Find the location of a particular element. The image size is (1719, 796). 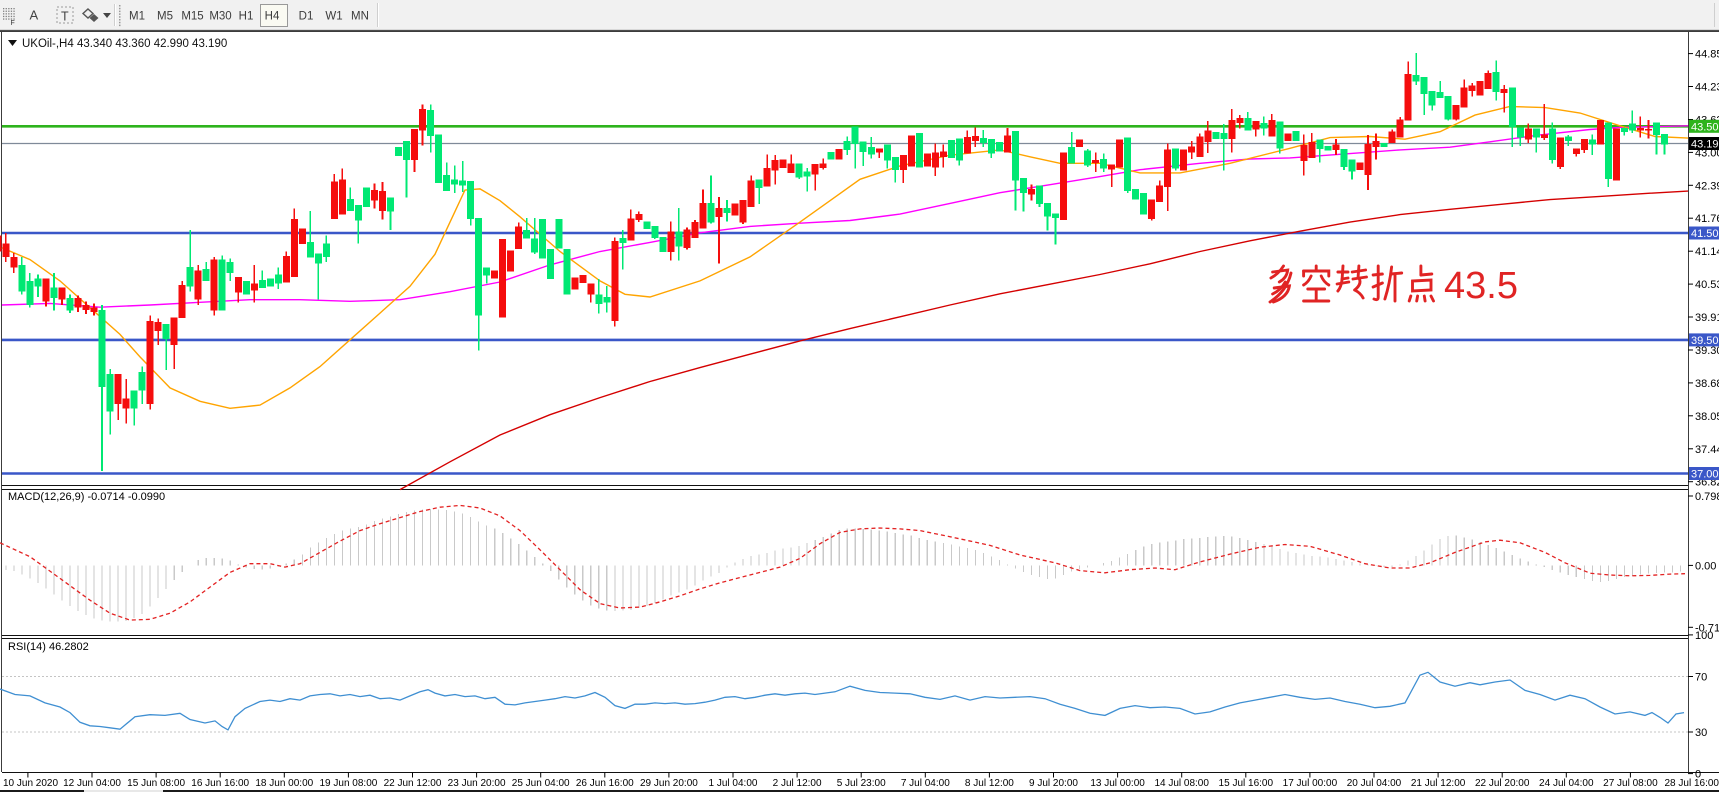

svg-text: M30 is located at coordinates (220, 17).